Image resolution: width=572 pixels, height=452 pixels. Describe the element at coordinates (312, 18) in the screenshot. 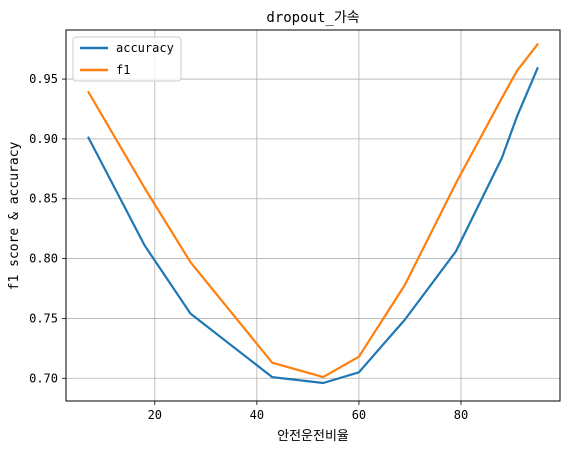

I see `chart-title: dropout_가속` at that location.